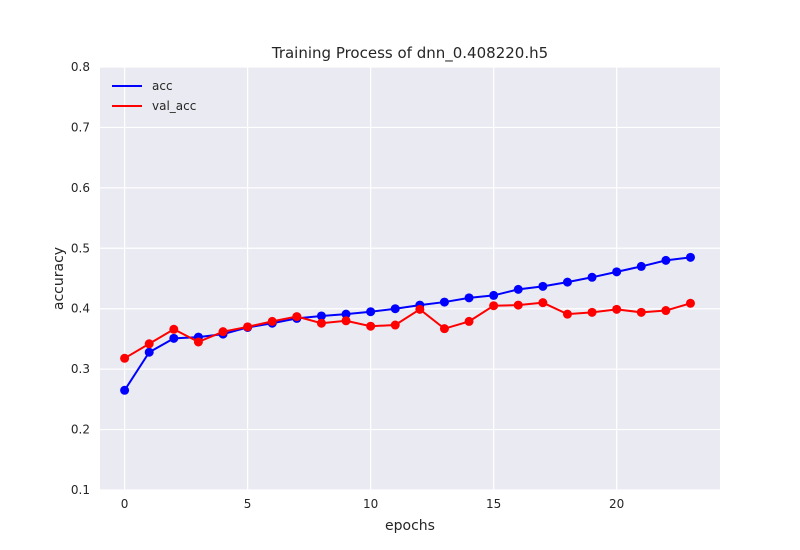  I want to click on series-val-acc, so click(407, 330).